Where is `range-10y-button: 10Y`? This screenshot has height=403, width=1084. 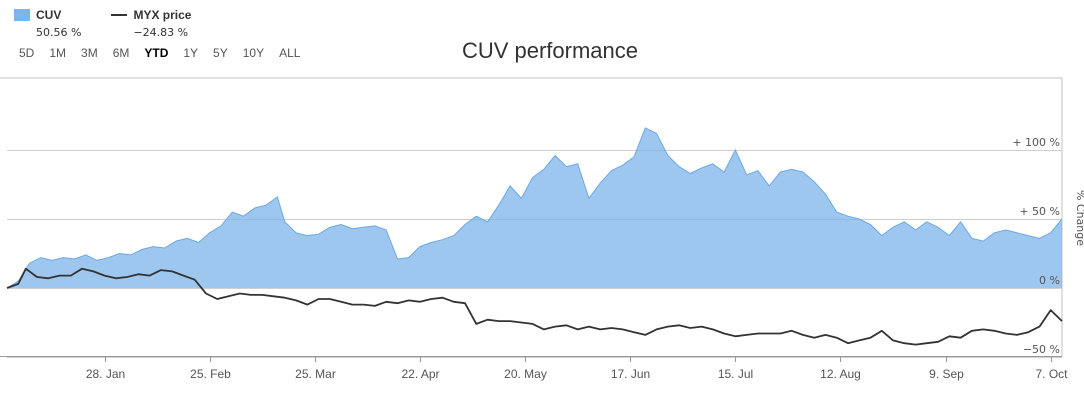 range-10y-button: 10Y is located at coordinates (253, 53).